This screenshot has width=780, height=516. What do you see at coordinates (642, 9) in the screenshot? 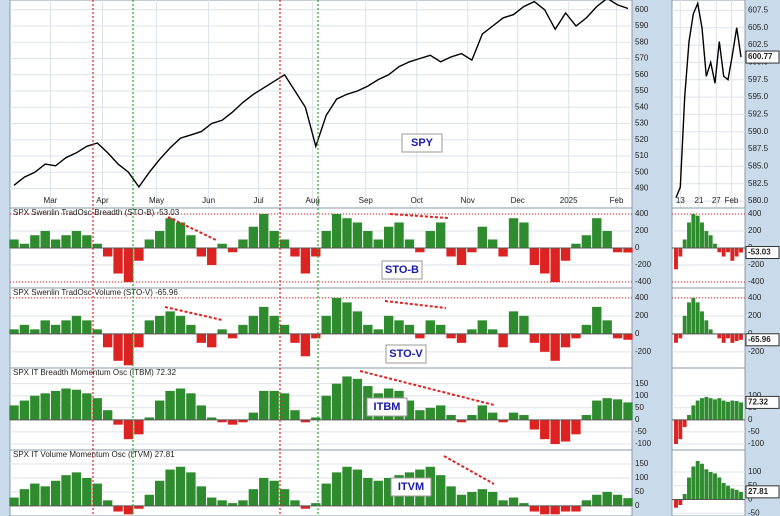
I see `y-tick-label: 600` at bounding box center [642, 9].